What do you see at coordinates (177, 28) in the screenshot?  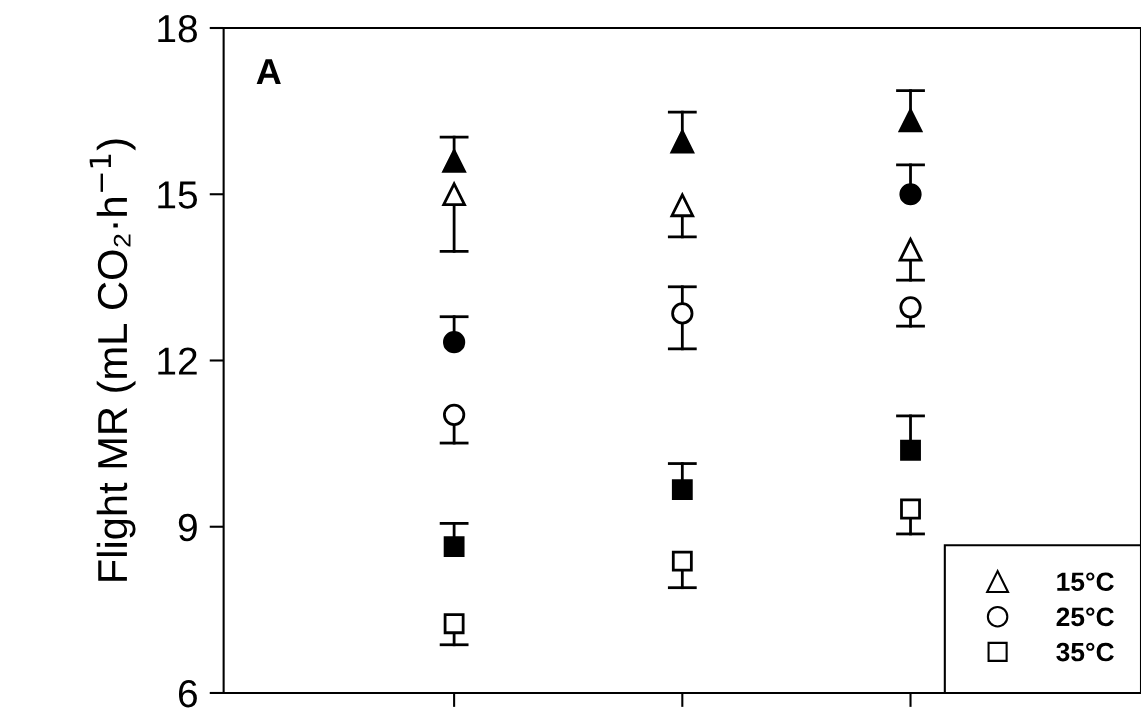 I see `y-tick-label: 18` at bounding box center [177, 28].